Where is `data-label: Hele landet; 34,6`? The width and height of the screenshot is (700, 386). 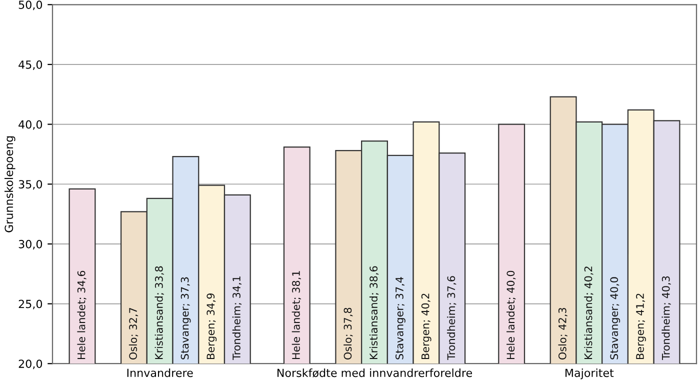 data-label: Hele landet; 34,6 is located at coordinates (81, 314).